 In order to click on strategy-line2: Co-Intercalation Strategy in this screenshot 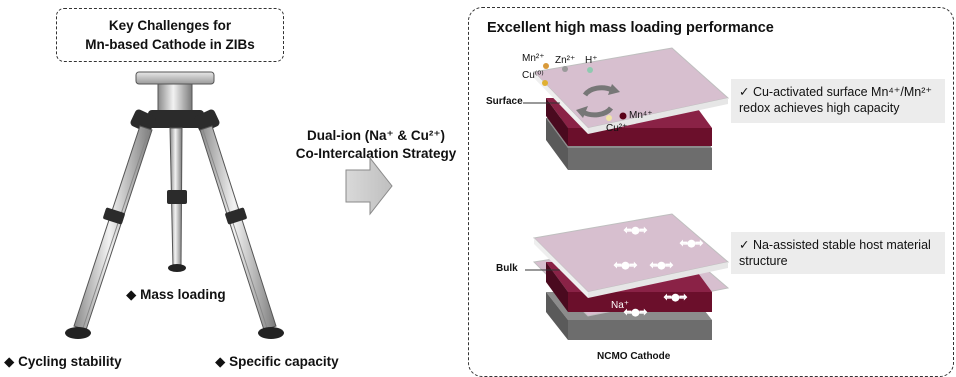, I will do `click(376, 153)`.